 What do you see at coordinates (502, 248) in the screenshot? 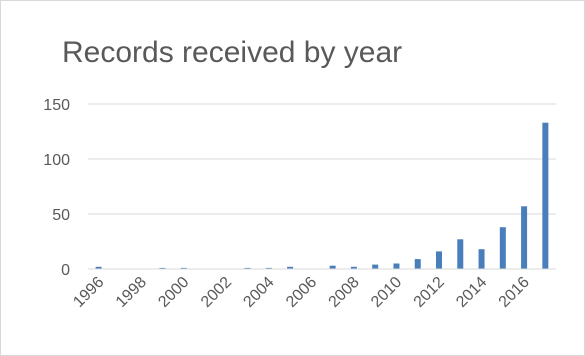
I see `bar-2015` at bounding box center [502, 248].